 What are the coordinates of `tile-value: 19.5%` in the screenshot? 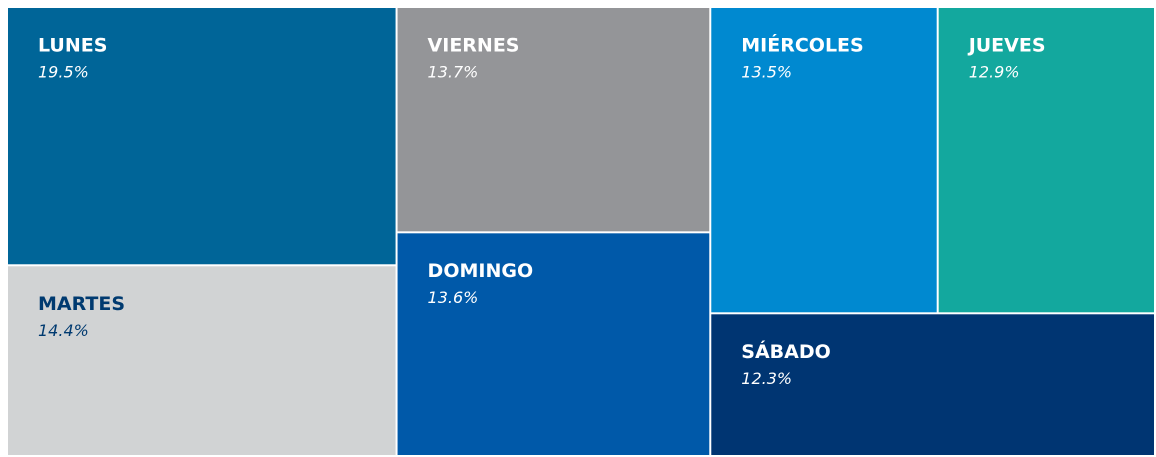 It's located at (63, 72).